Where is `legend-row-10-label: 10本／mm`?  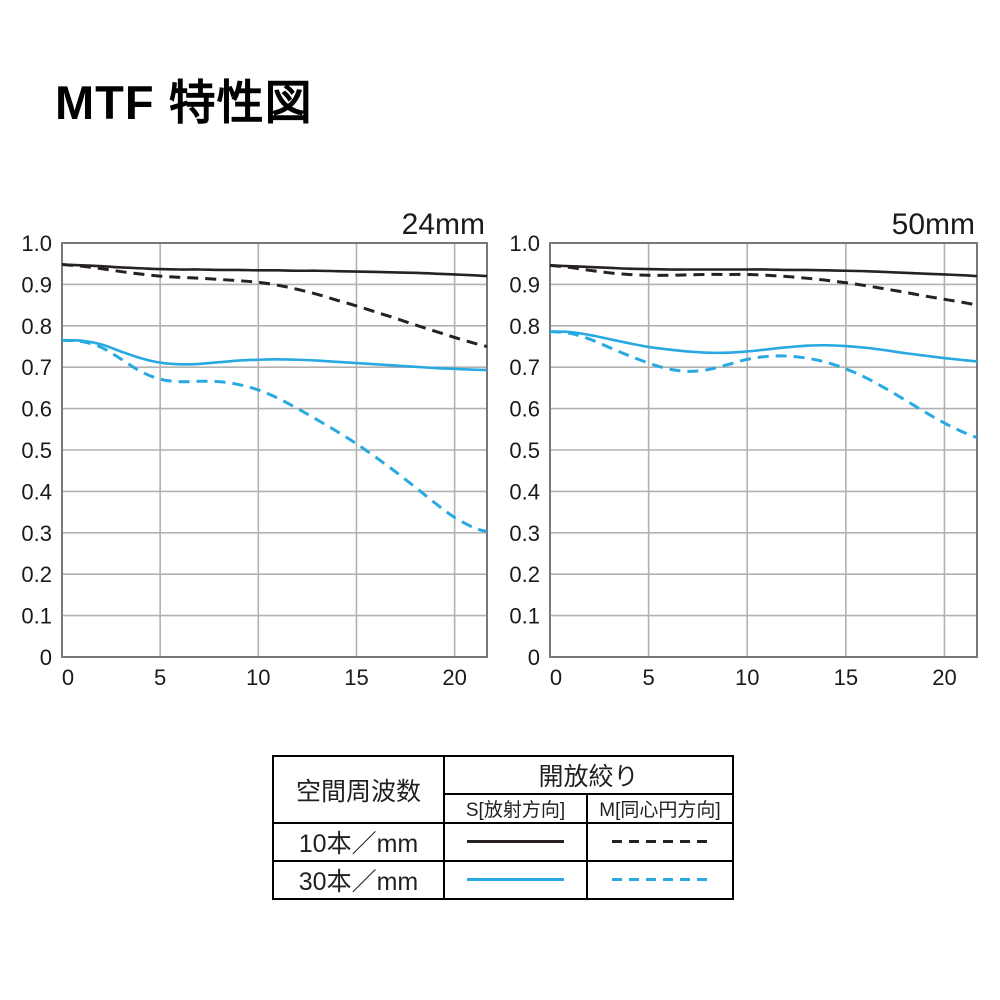
legend-row-10-label: 10本／mm is located at coordinates (358, 842).